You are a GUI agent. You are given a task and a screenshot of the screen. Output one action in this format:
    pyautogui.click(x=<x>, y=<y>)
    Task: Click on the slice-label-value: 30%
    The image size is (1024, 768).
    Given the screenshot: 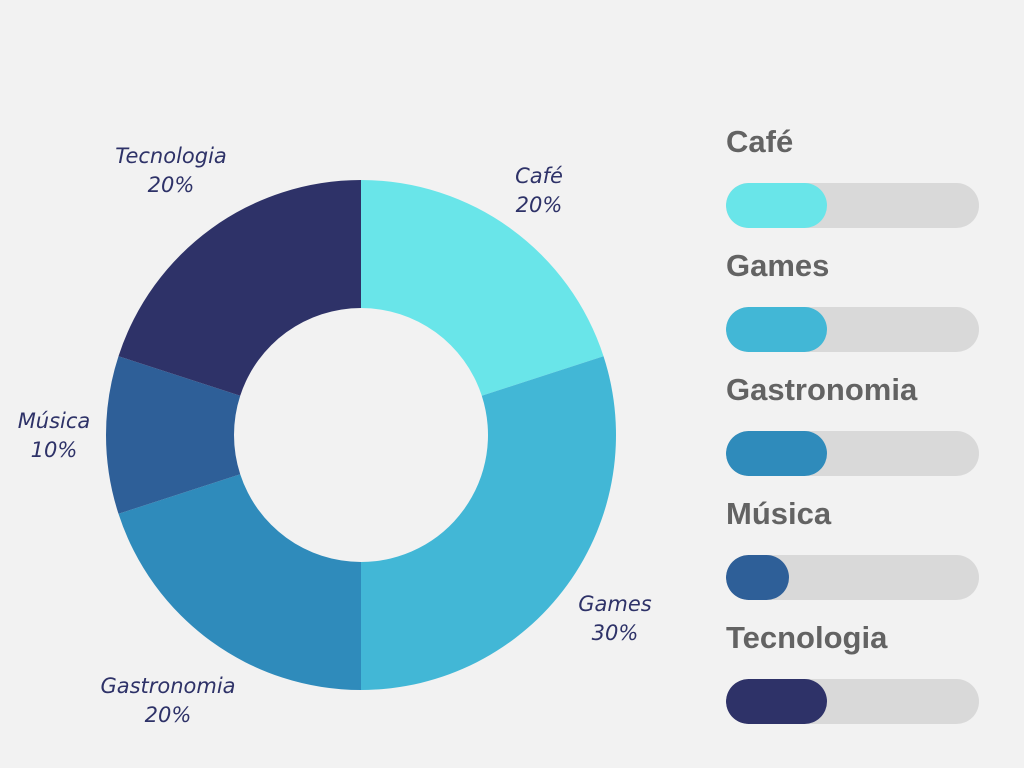 What is the action you would take?
    pyautogui.click(x=615, y=633)
    